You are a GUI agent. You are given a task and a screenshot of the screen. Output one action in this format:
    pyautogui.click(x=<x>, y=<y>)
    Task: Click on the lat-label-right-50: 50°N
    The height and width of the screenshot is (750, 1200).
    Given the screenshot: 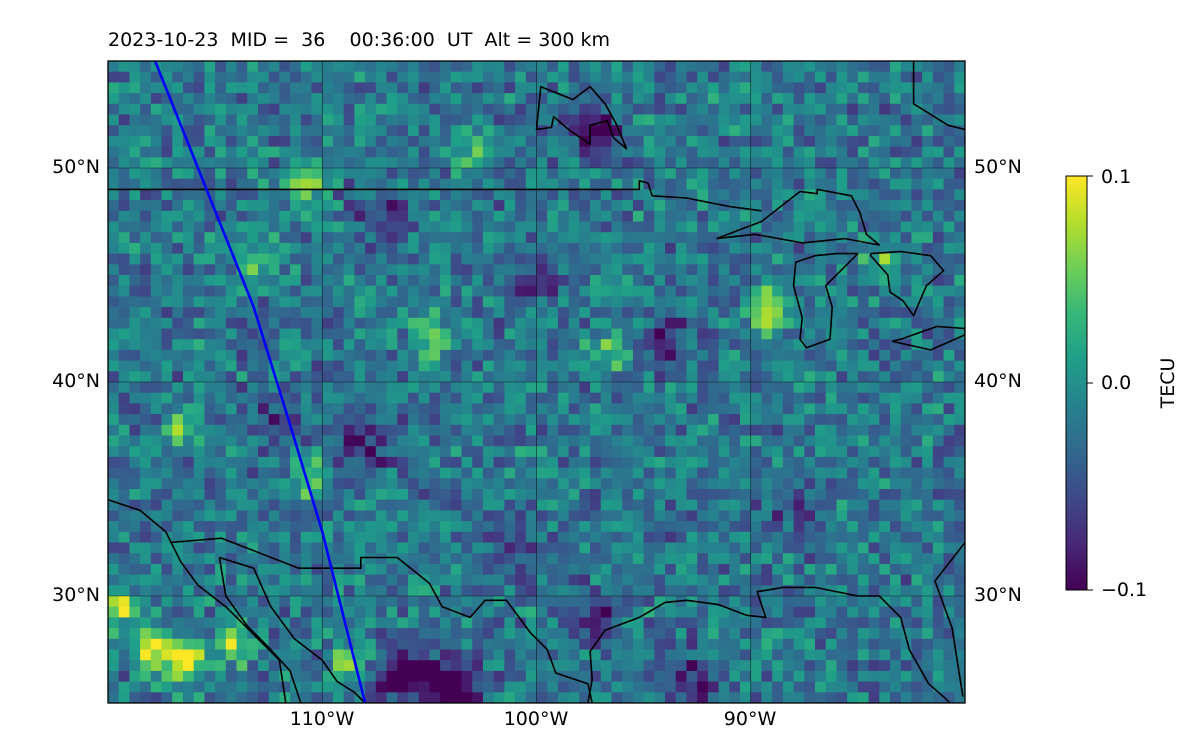 What is the action you would take?
    pyautogui.click(x=998, y=167)
    